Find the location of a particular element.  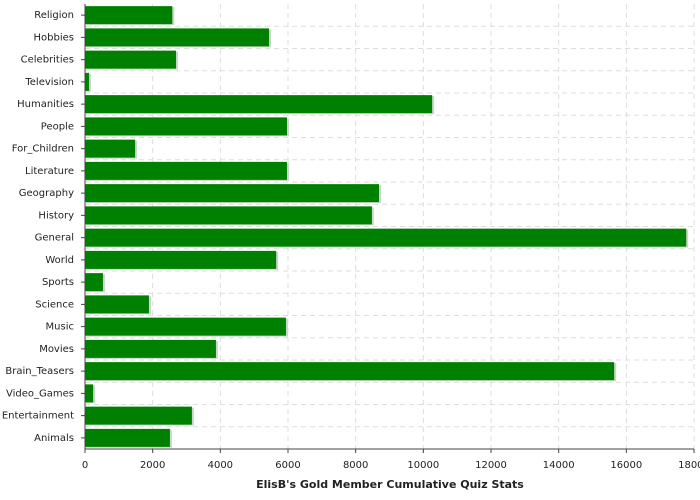

y-tick-label: General is located at coordinates (54, 238).